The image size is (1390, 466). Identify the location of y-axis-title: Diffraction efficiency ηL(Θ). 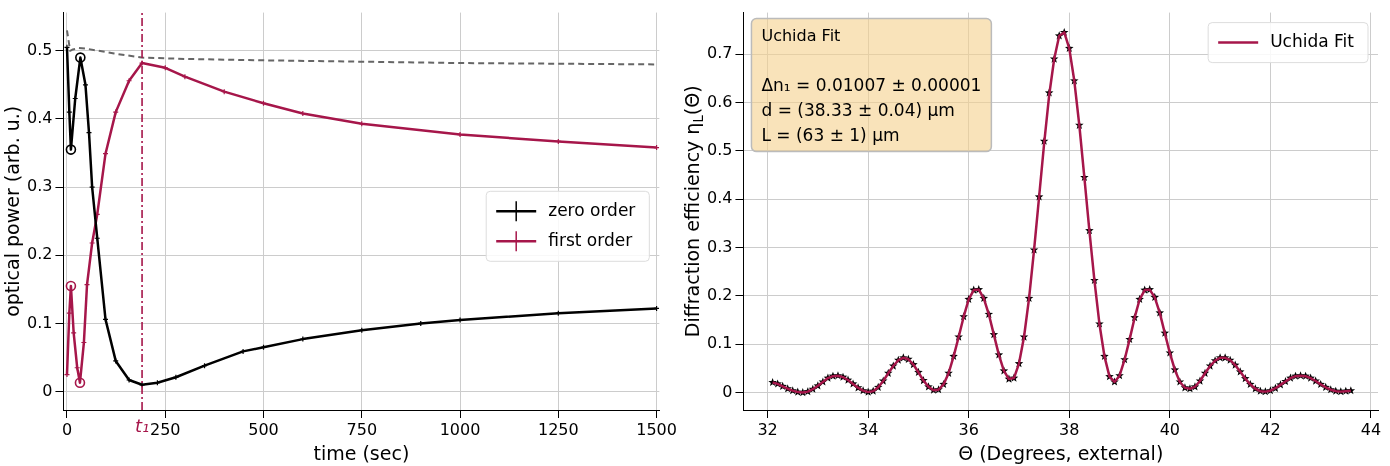
(693, 211).